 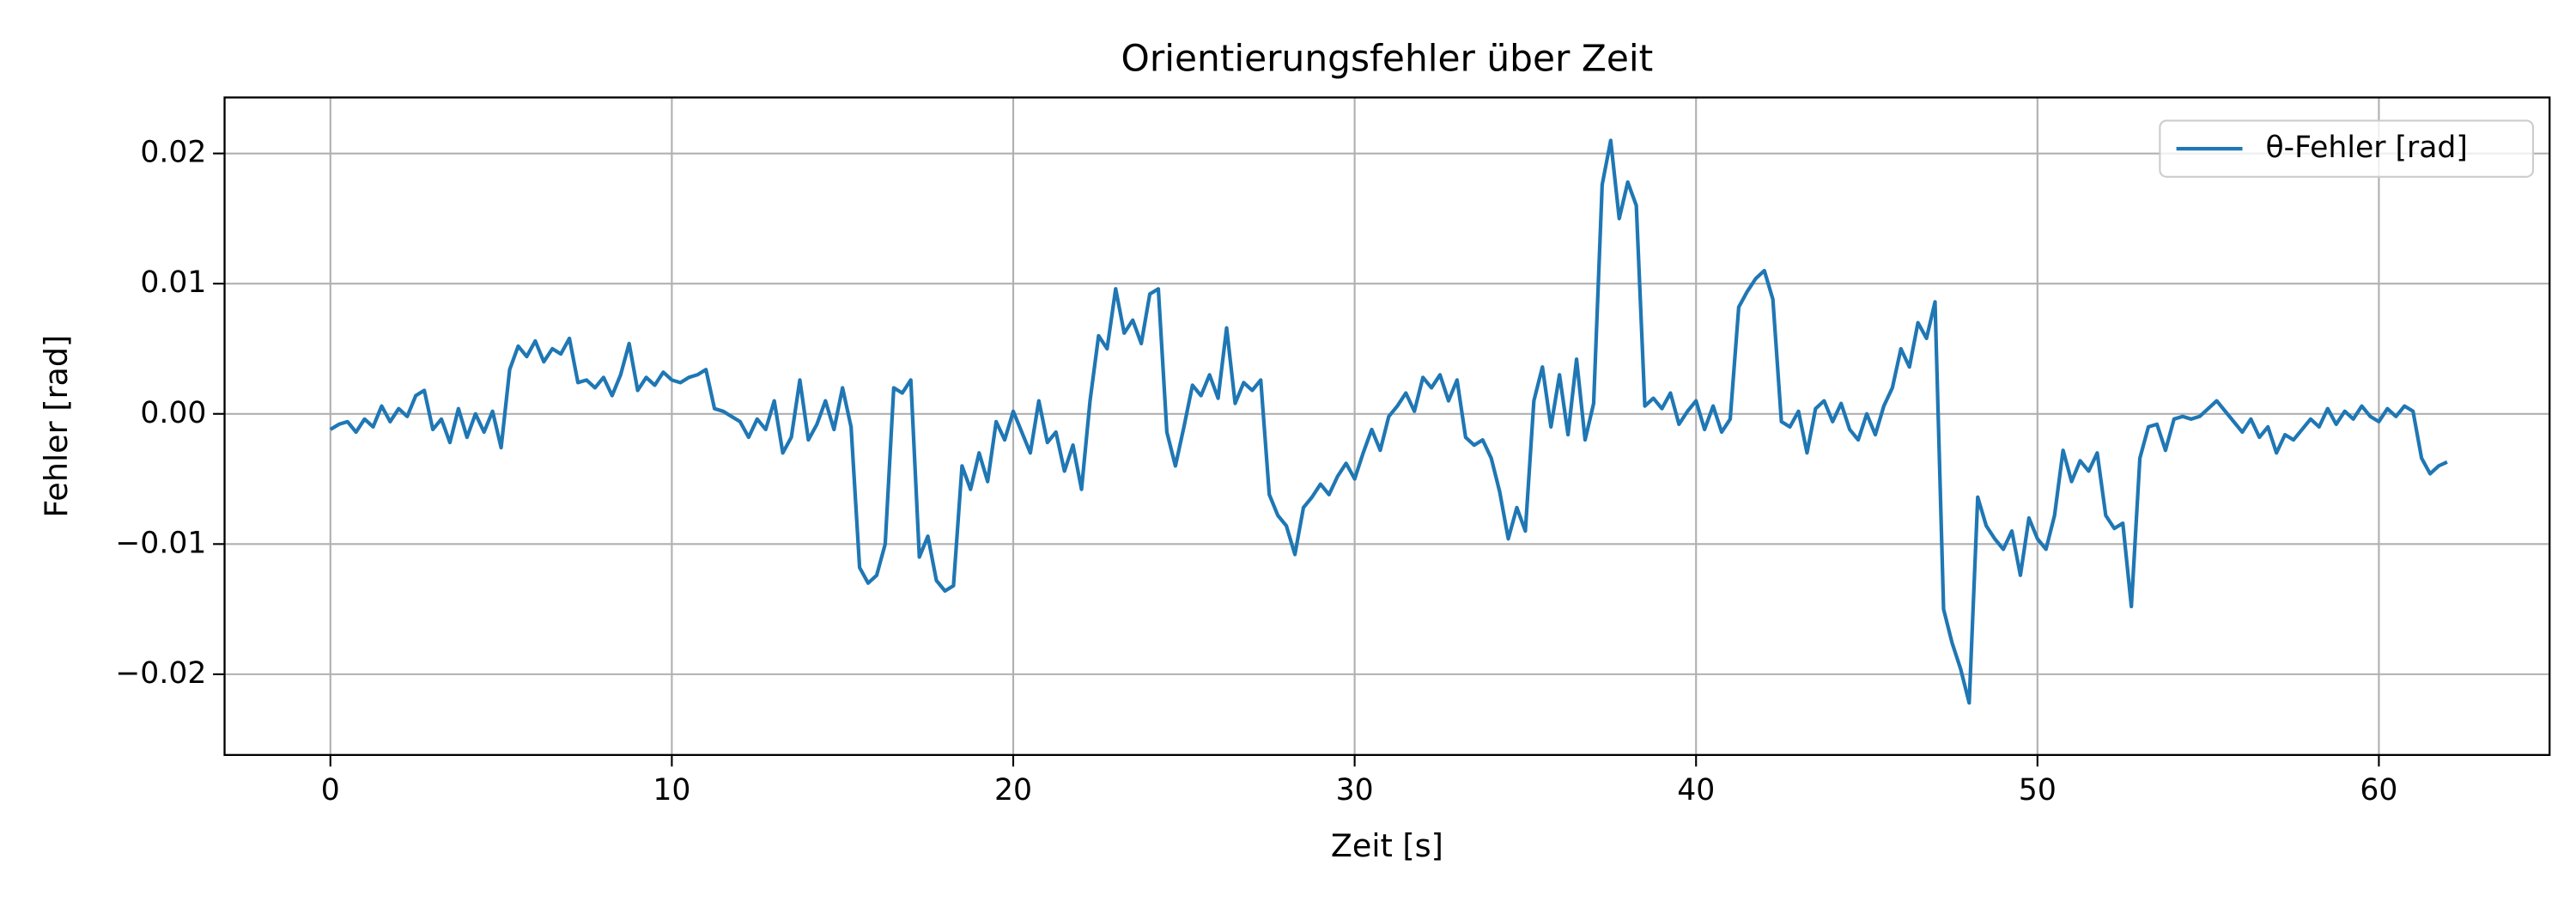 I want to click on x-tick-label: 60, so click(x=2378, y=790).